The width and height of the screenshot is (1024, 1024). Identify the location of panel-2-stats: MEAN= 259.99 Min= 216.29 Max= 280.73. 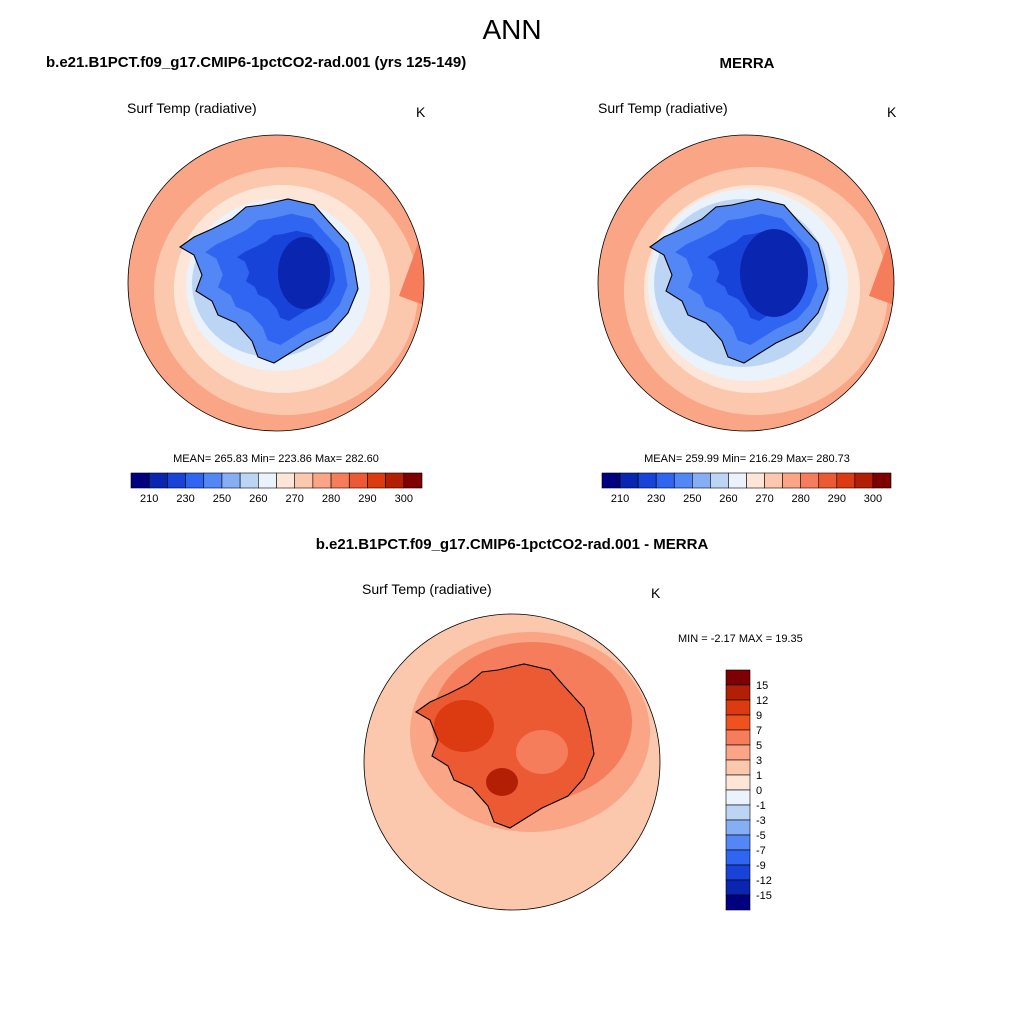
(747, 459).